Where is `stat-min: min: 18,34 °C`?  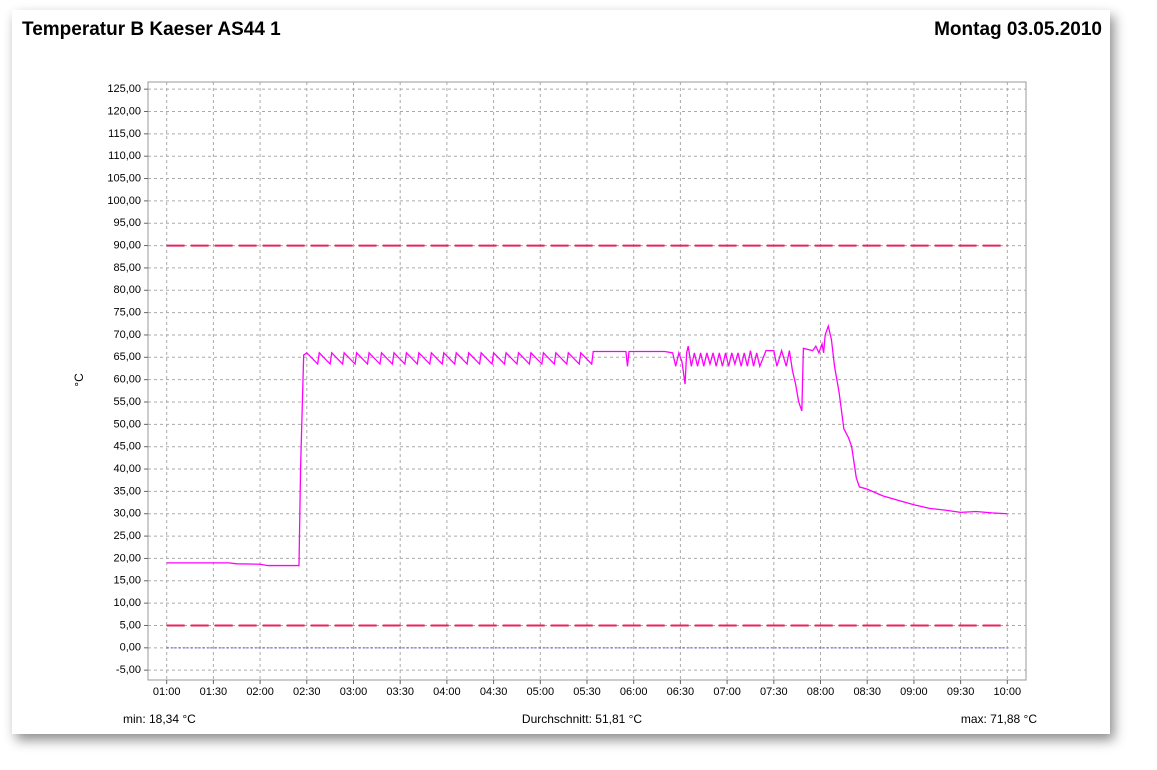
stat-min: min: 18,34 °C is located at coordinates (159, 719).